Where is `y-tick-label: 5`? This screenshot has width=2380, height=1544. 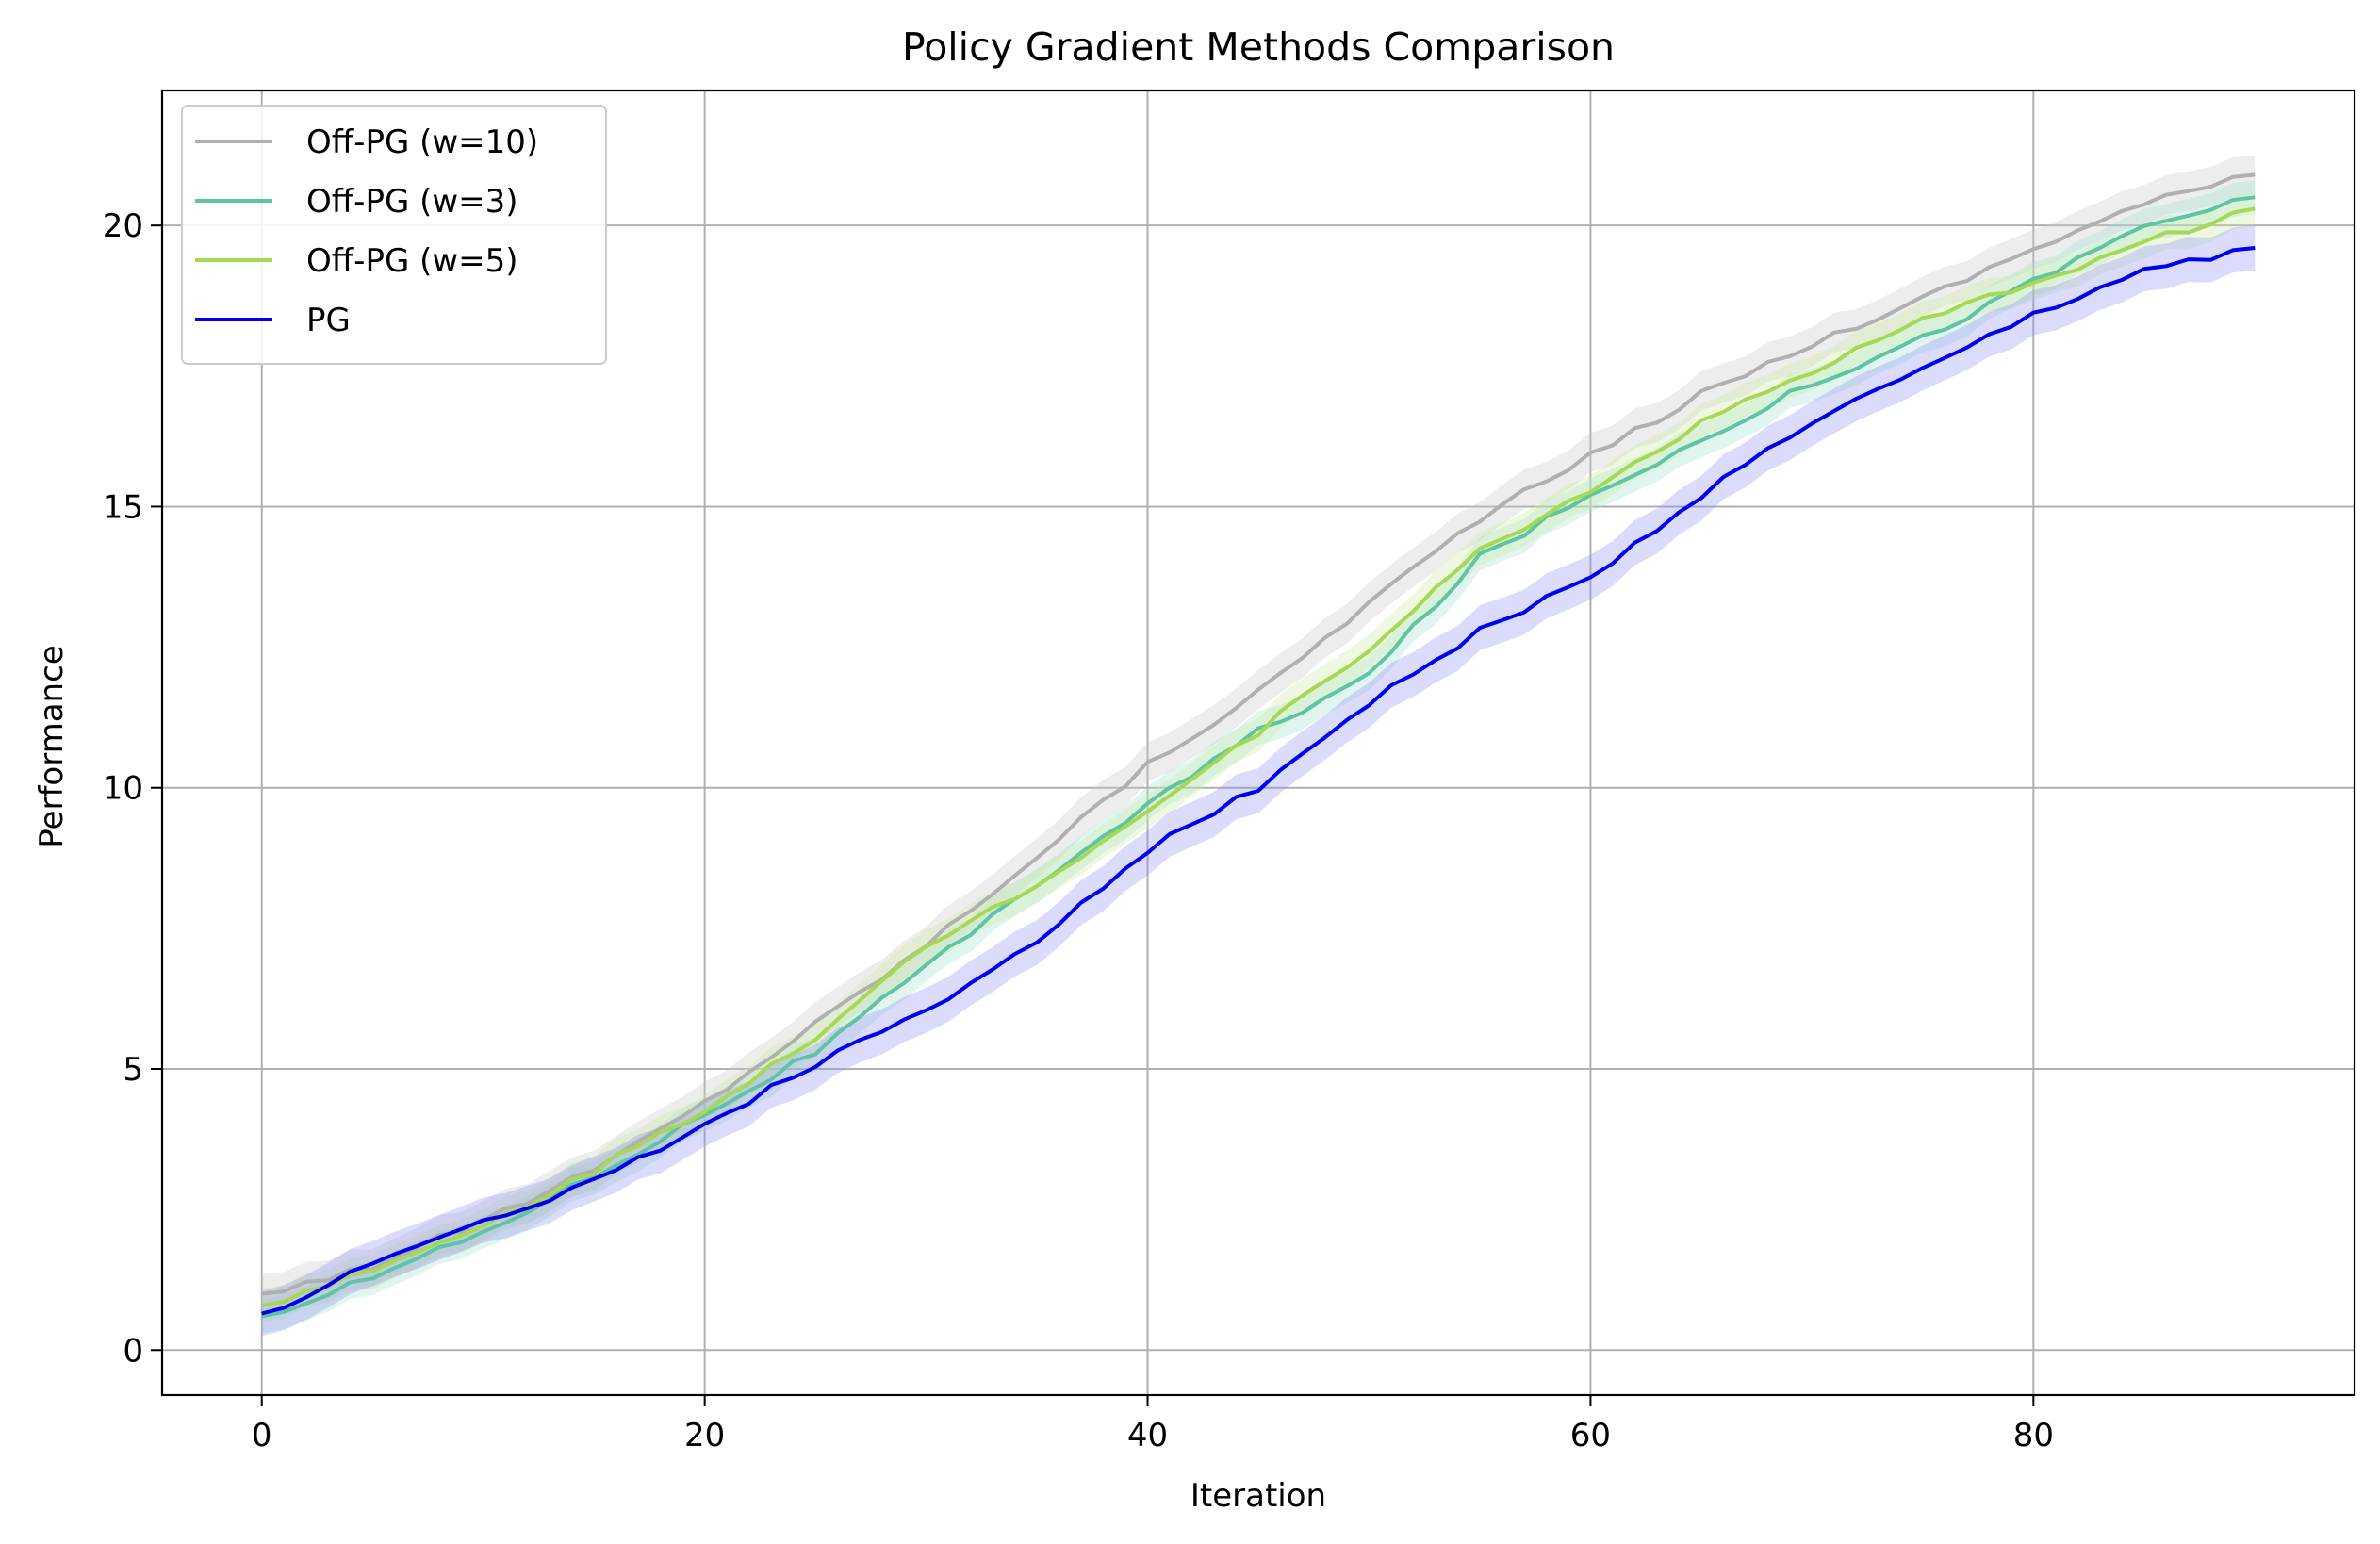 y-tick-label: 5 is located at coordinates (133, 1070).